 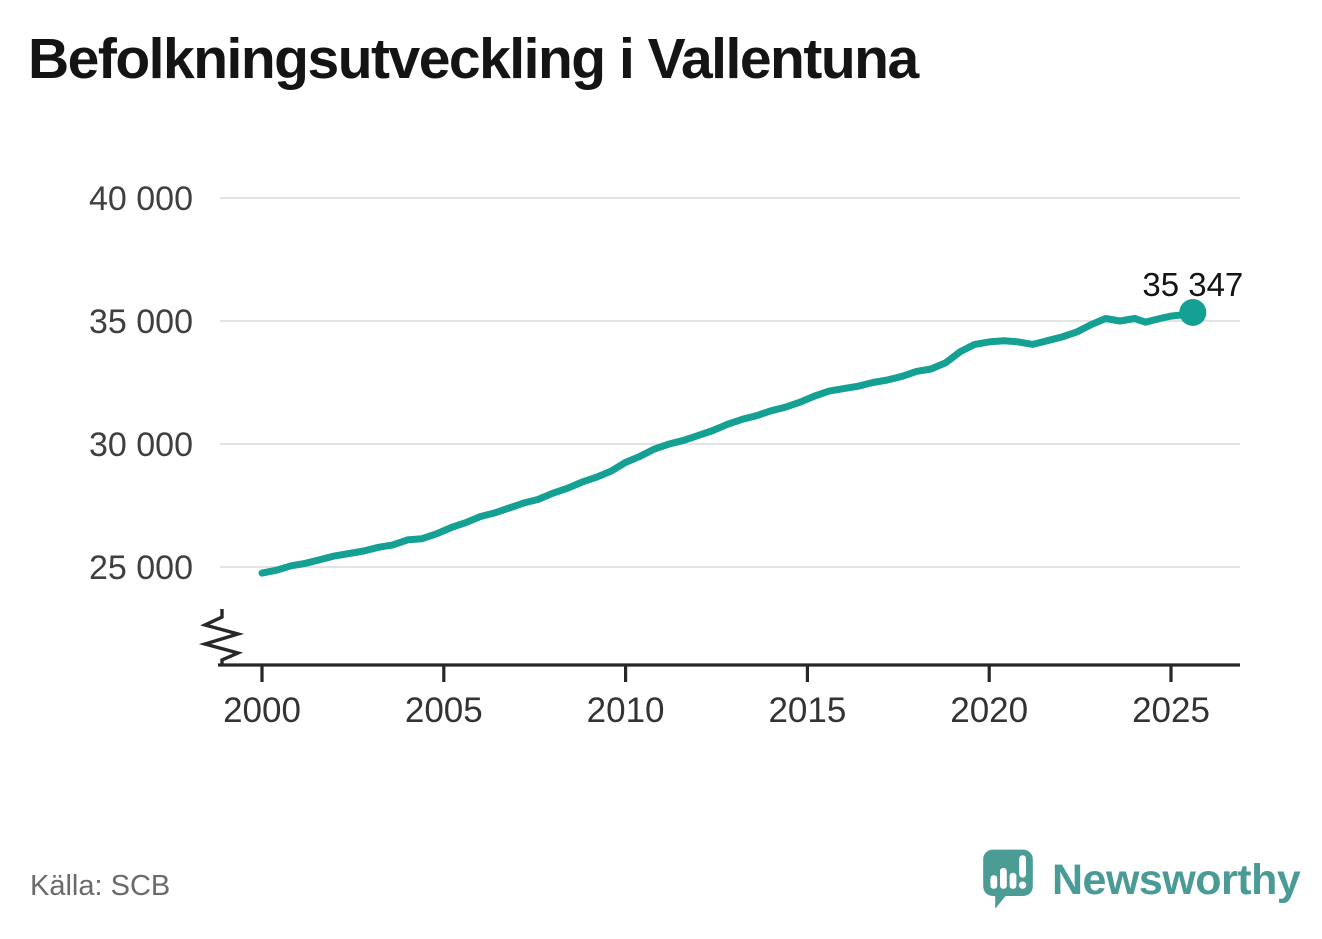 What do you see at coordinates (1022, 866) in the screenshot?
I see `exclamation-bar` at bounding box center [1022, 866].